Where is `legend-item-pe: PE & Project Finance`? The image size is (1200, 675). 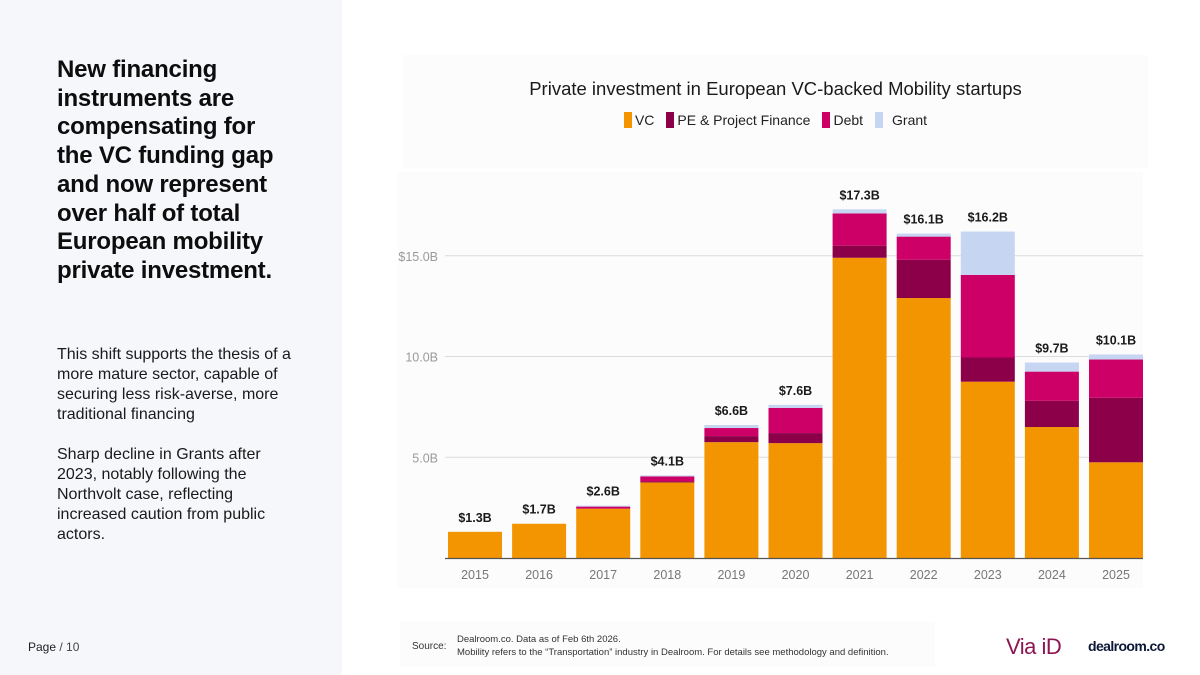 legend-item-pe: PE & Project Finance is located at coordinates (738, 120).